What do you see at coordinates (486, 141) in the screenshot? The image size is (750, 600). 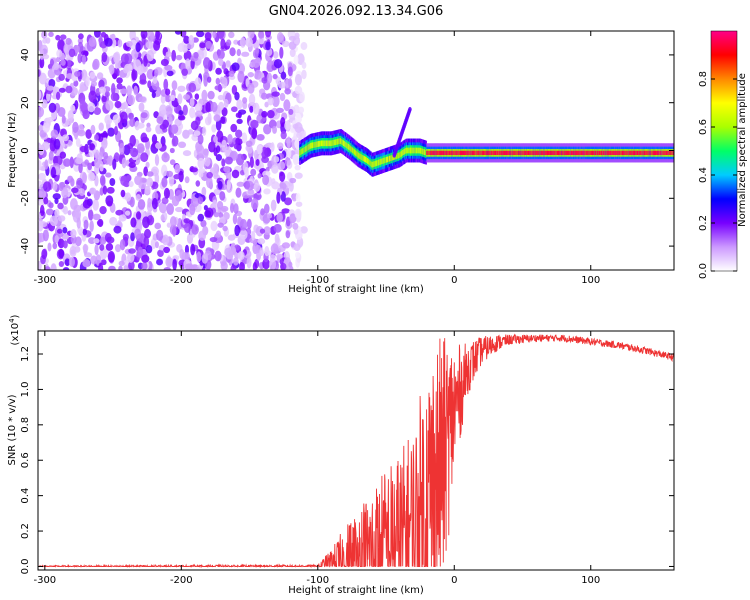 I see `spectrogram-signal-layer` at bounding box center [486, 141].